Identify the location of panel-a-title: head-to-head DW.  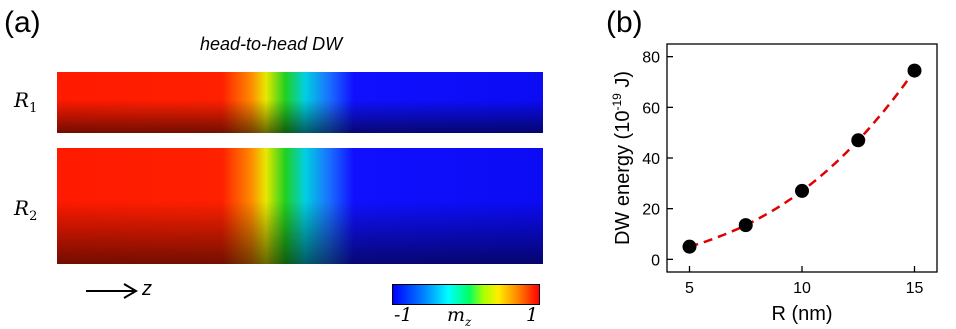
(271, 44).